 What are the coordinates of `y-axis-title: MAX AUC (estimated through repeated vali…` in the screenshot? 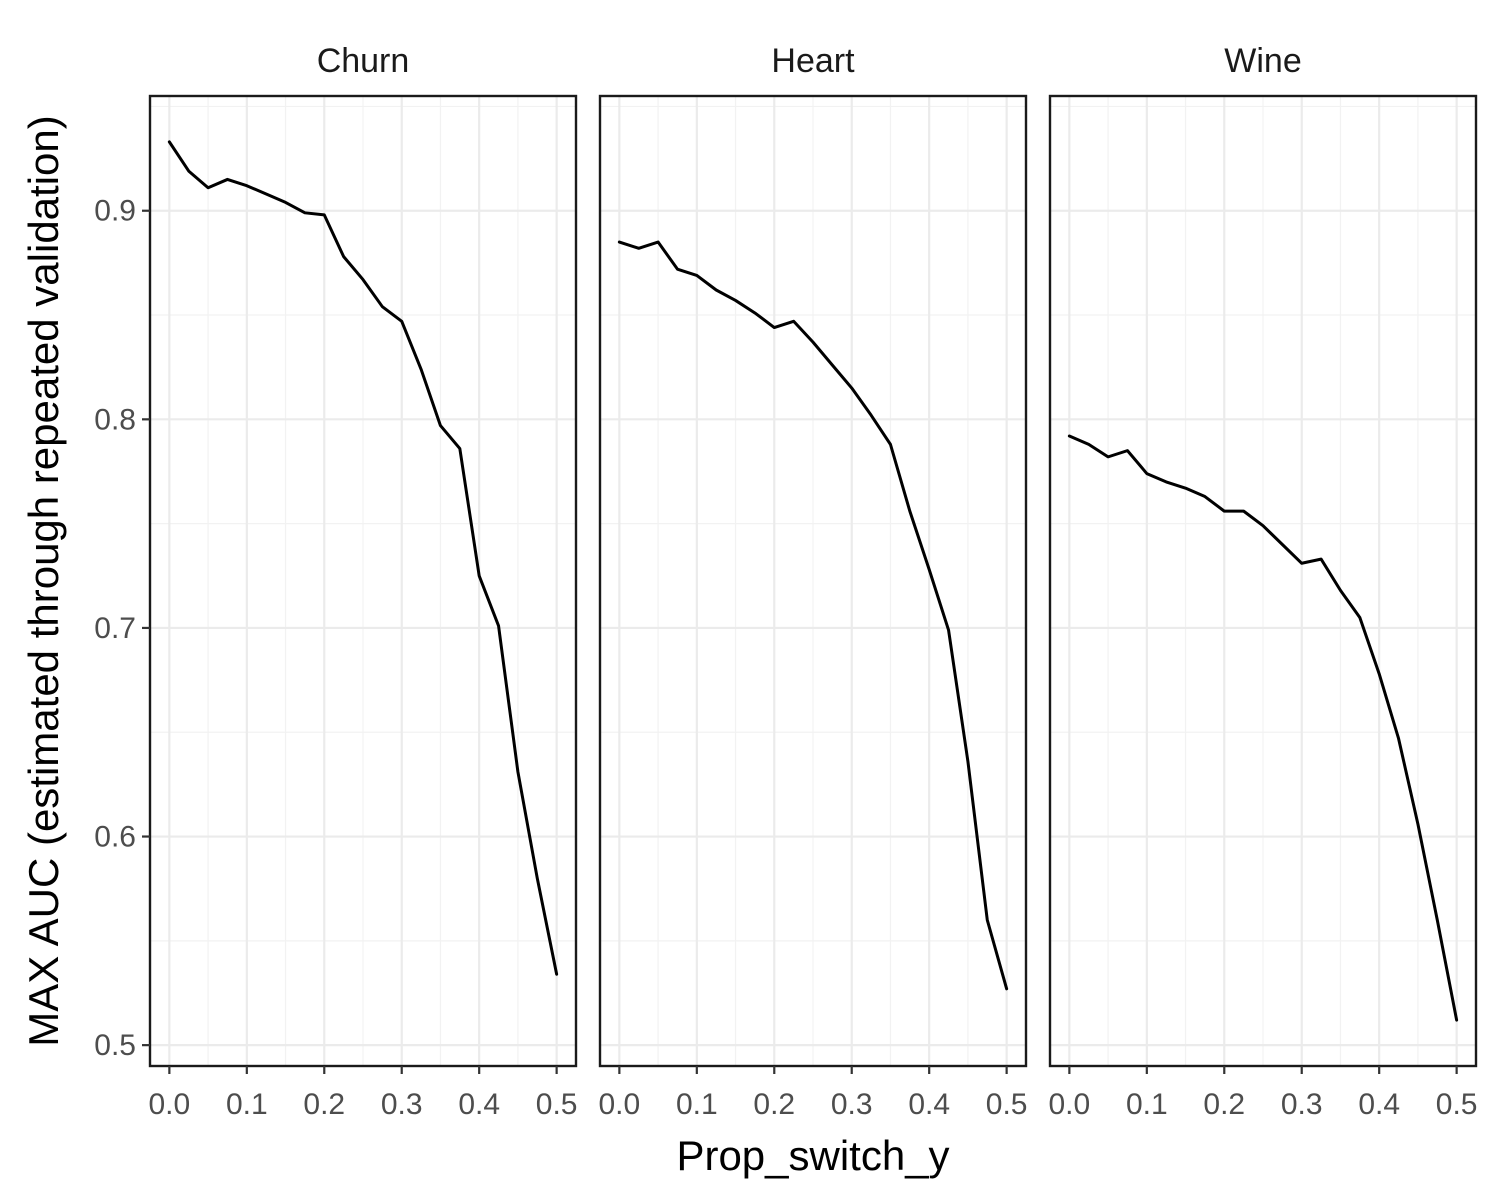 It's located at (43, 581).